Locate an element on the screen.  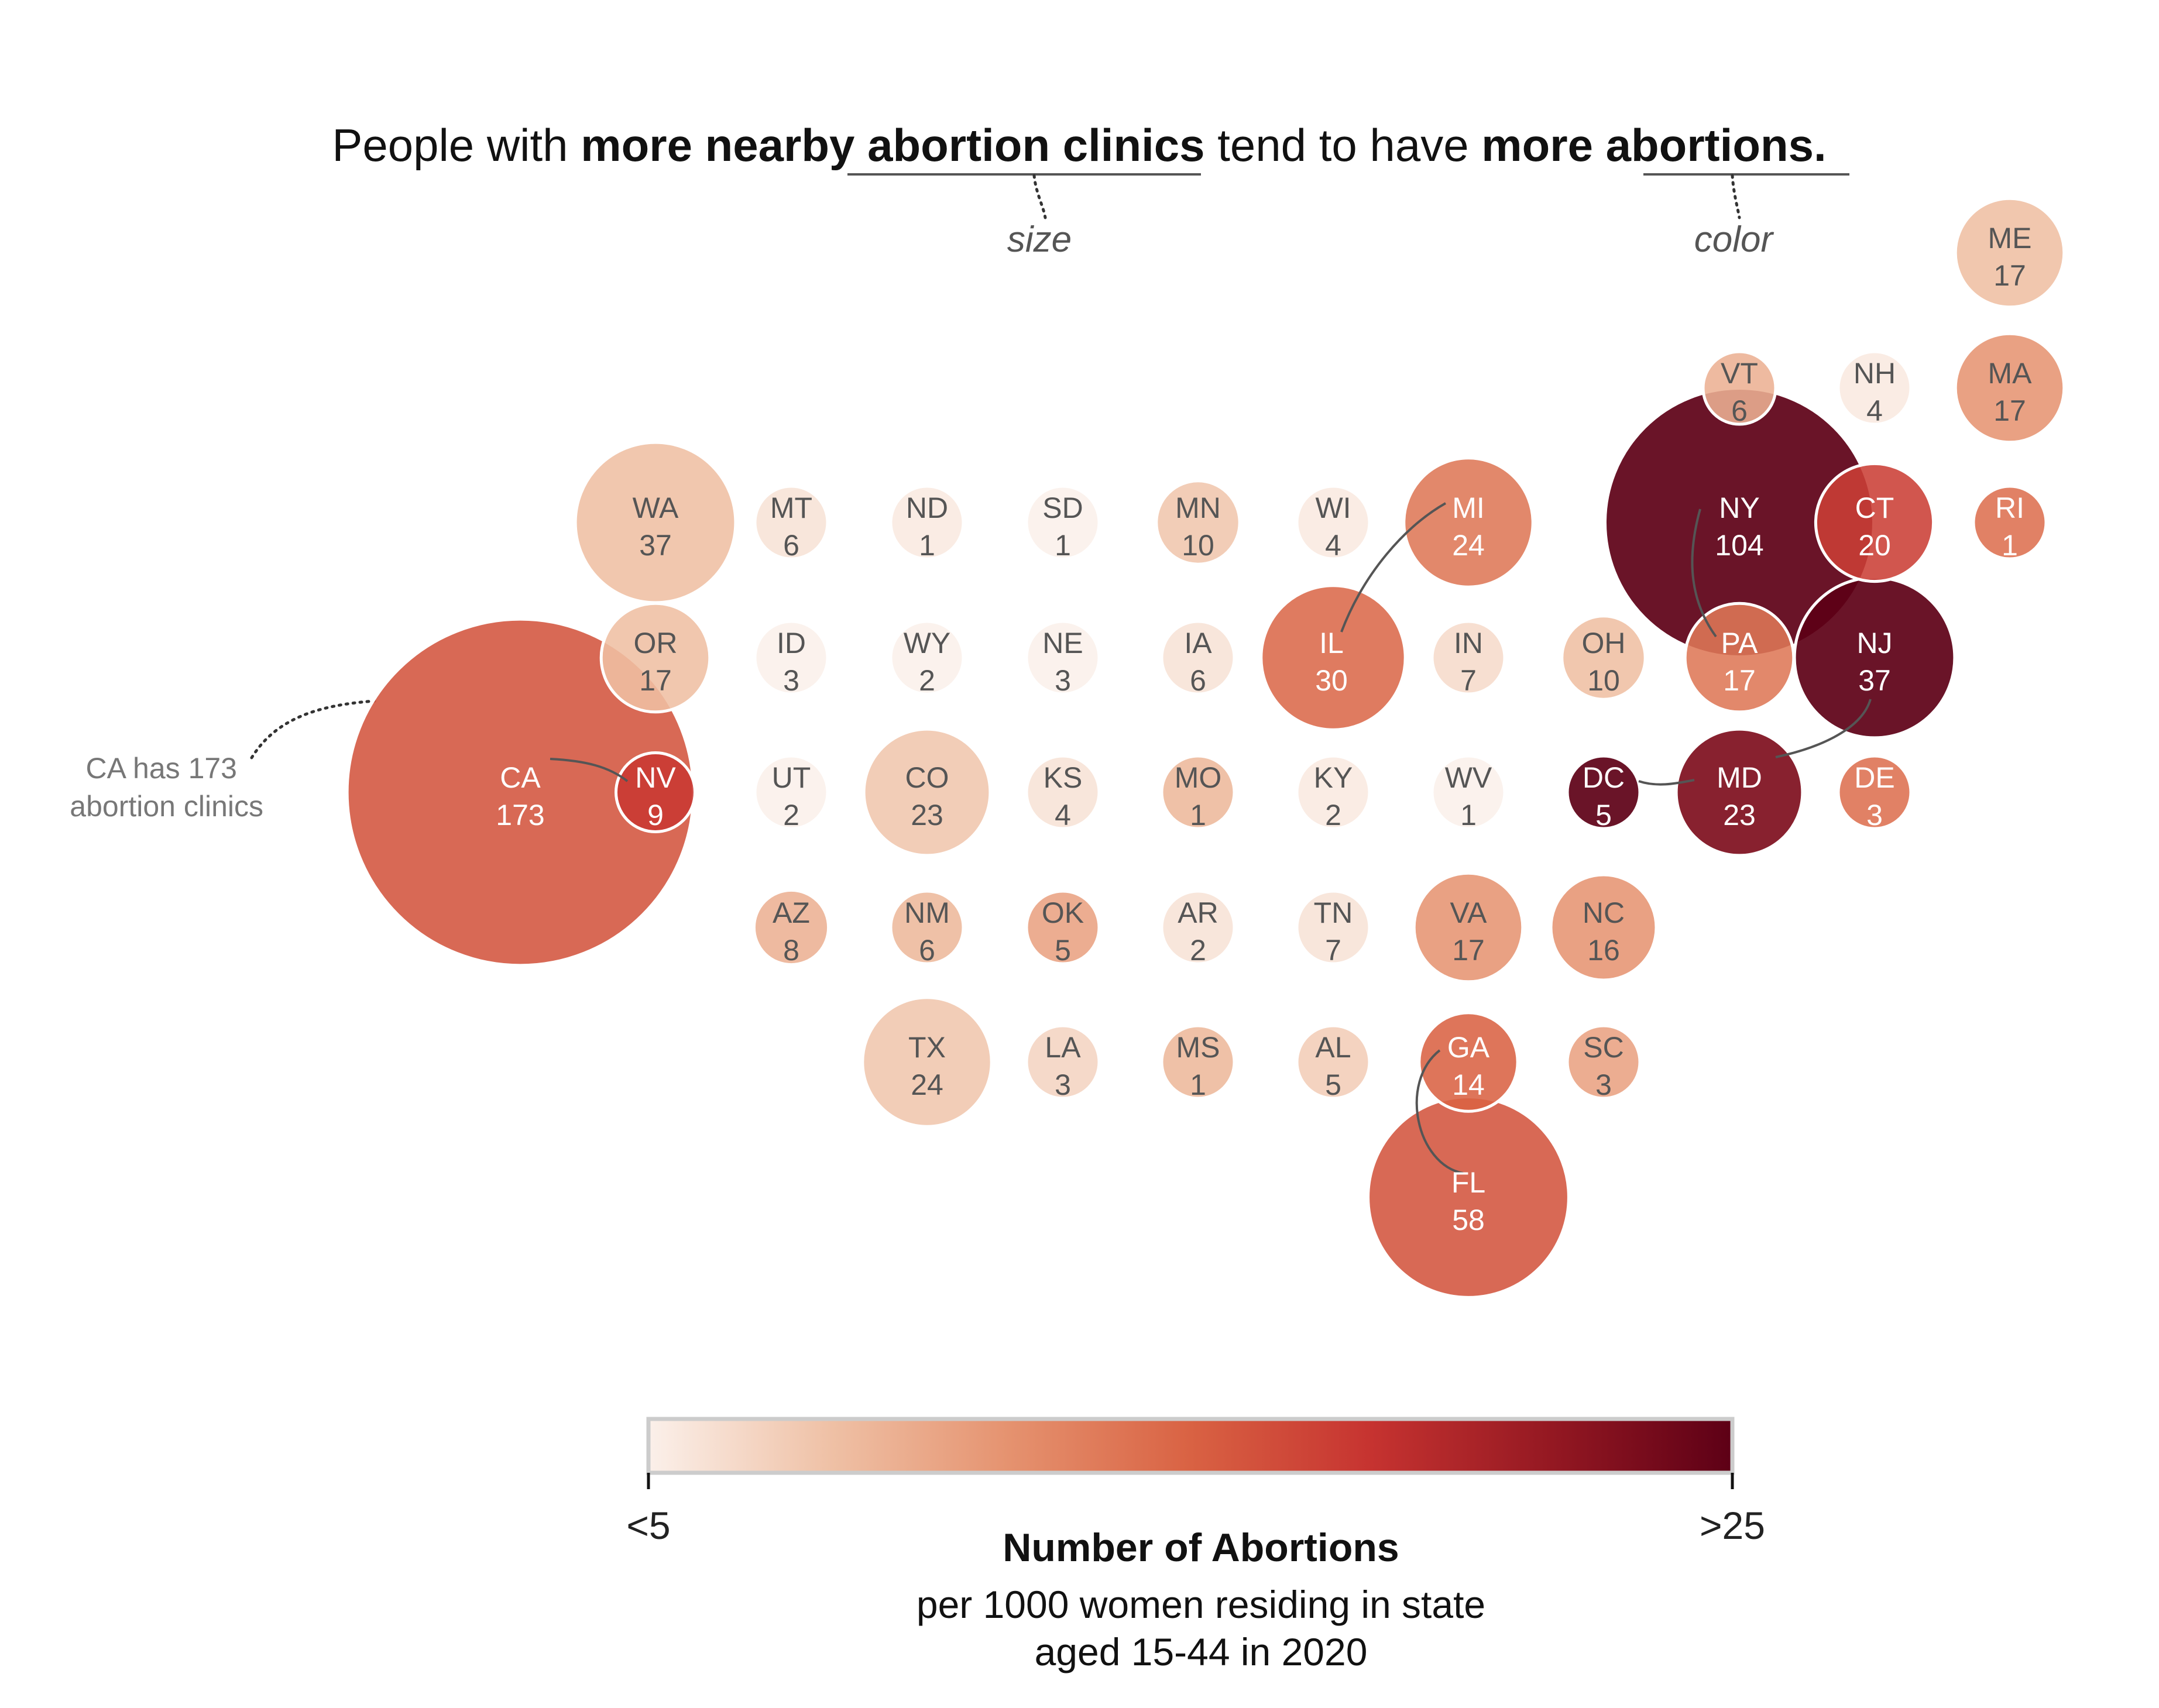
state-clinic-count: 9 is located at coordinates (656, 815).